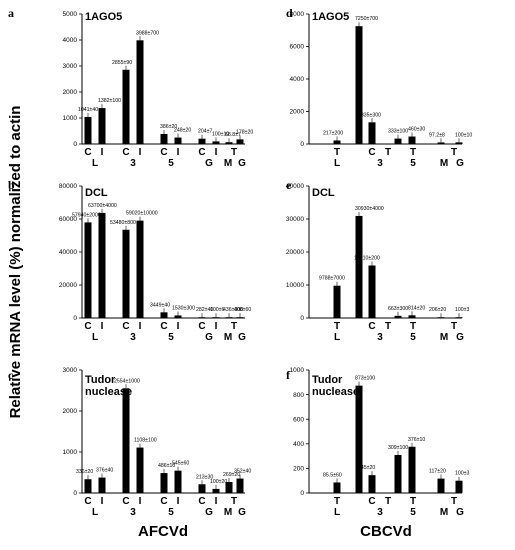 This screenshot has height=550, width=515. I want to click on data-label: 1108±100, so click(145, 441).